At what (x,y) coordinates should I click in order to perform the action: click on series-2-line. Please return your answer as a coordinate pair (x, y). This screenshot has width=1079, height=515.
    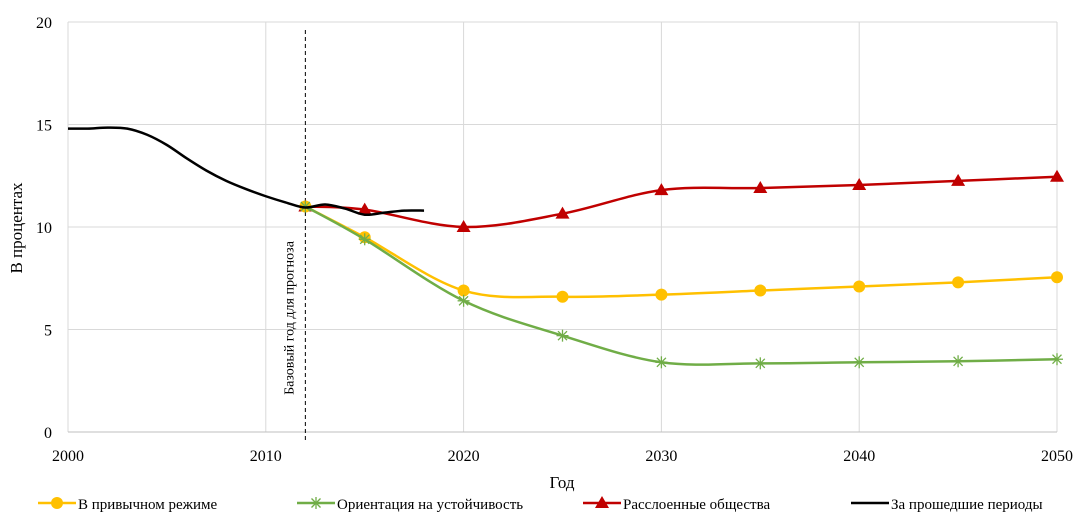
    Looking at the image, I should click on (681, 202).